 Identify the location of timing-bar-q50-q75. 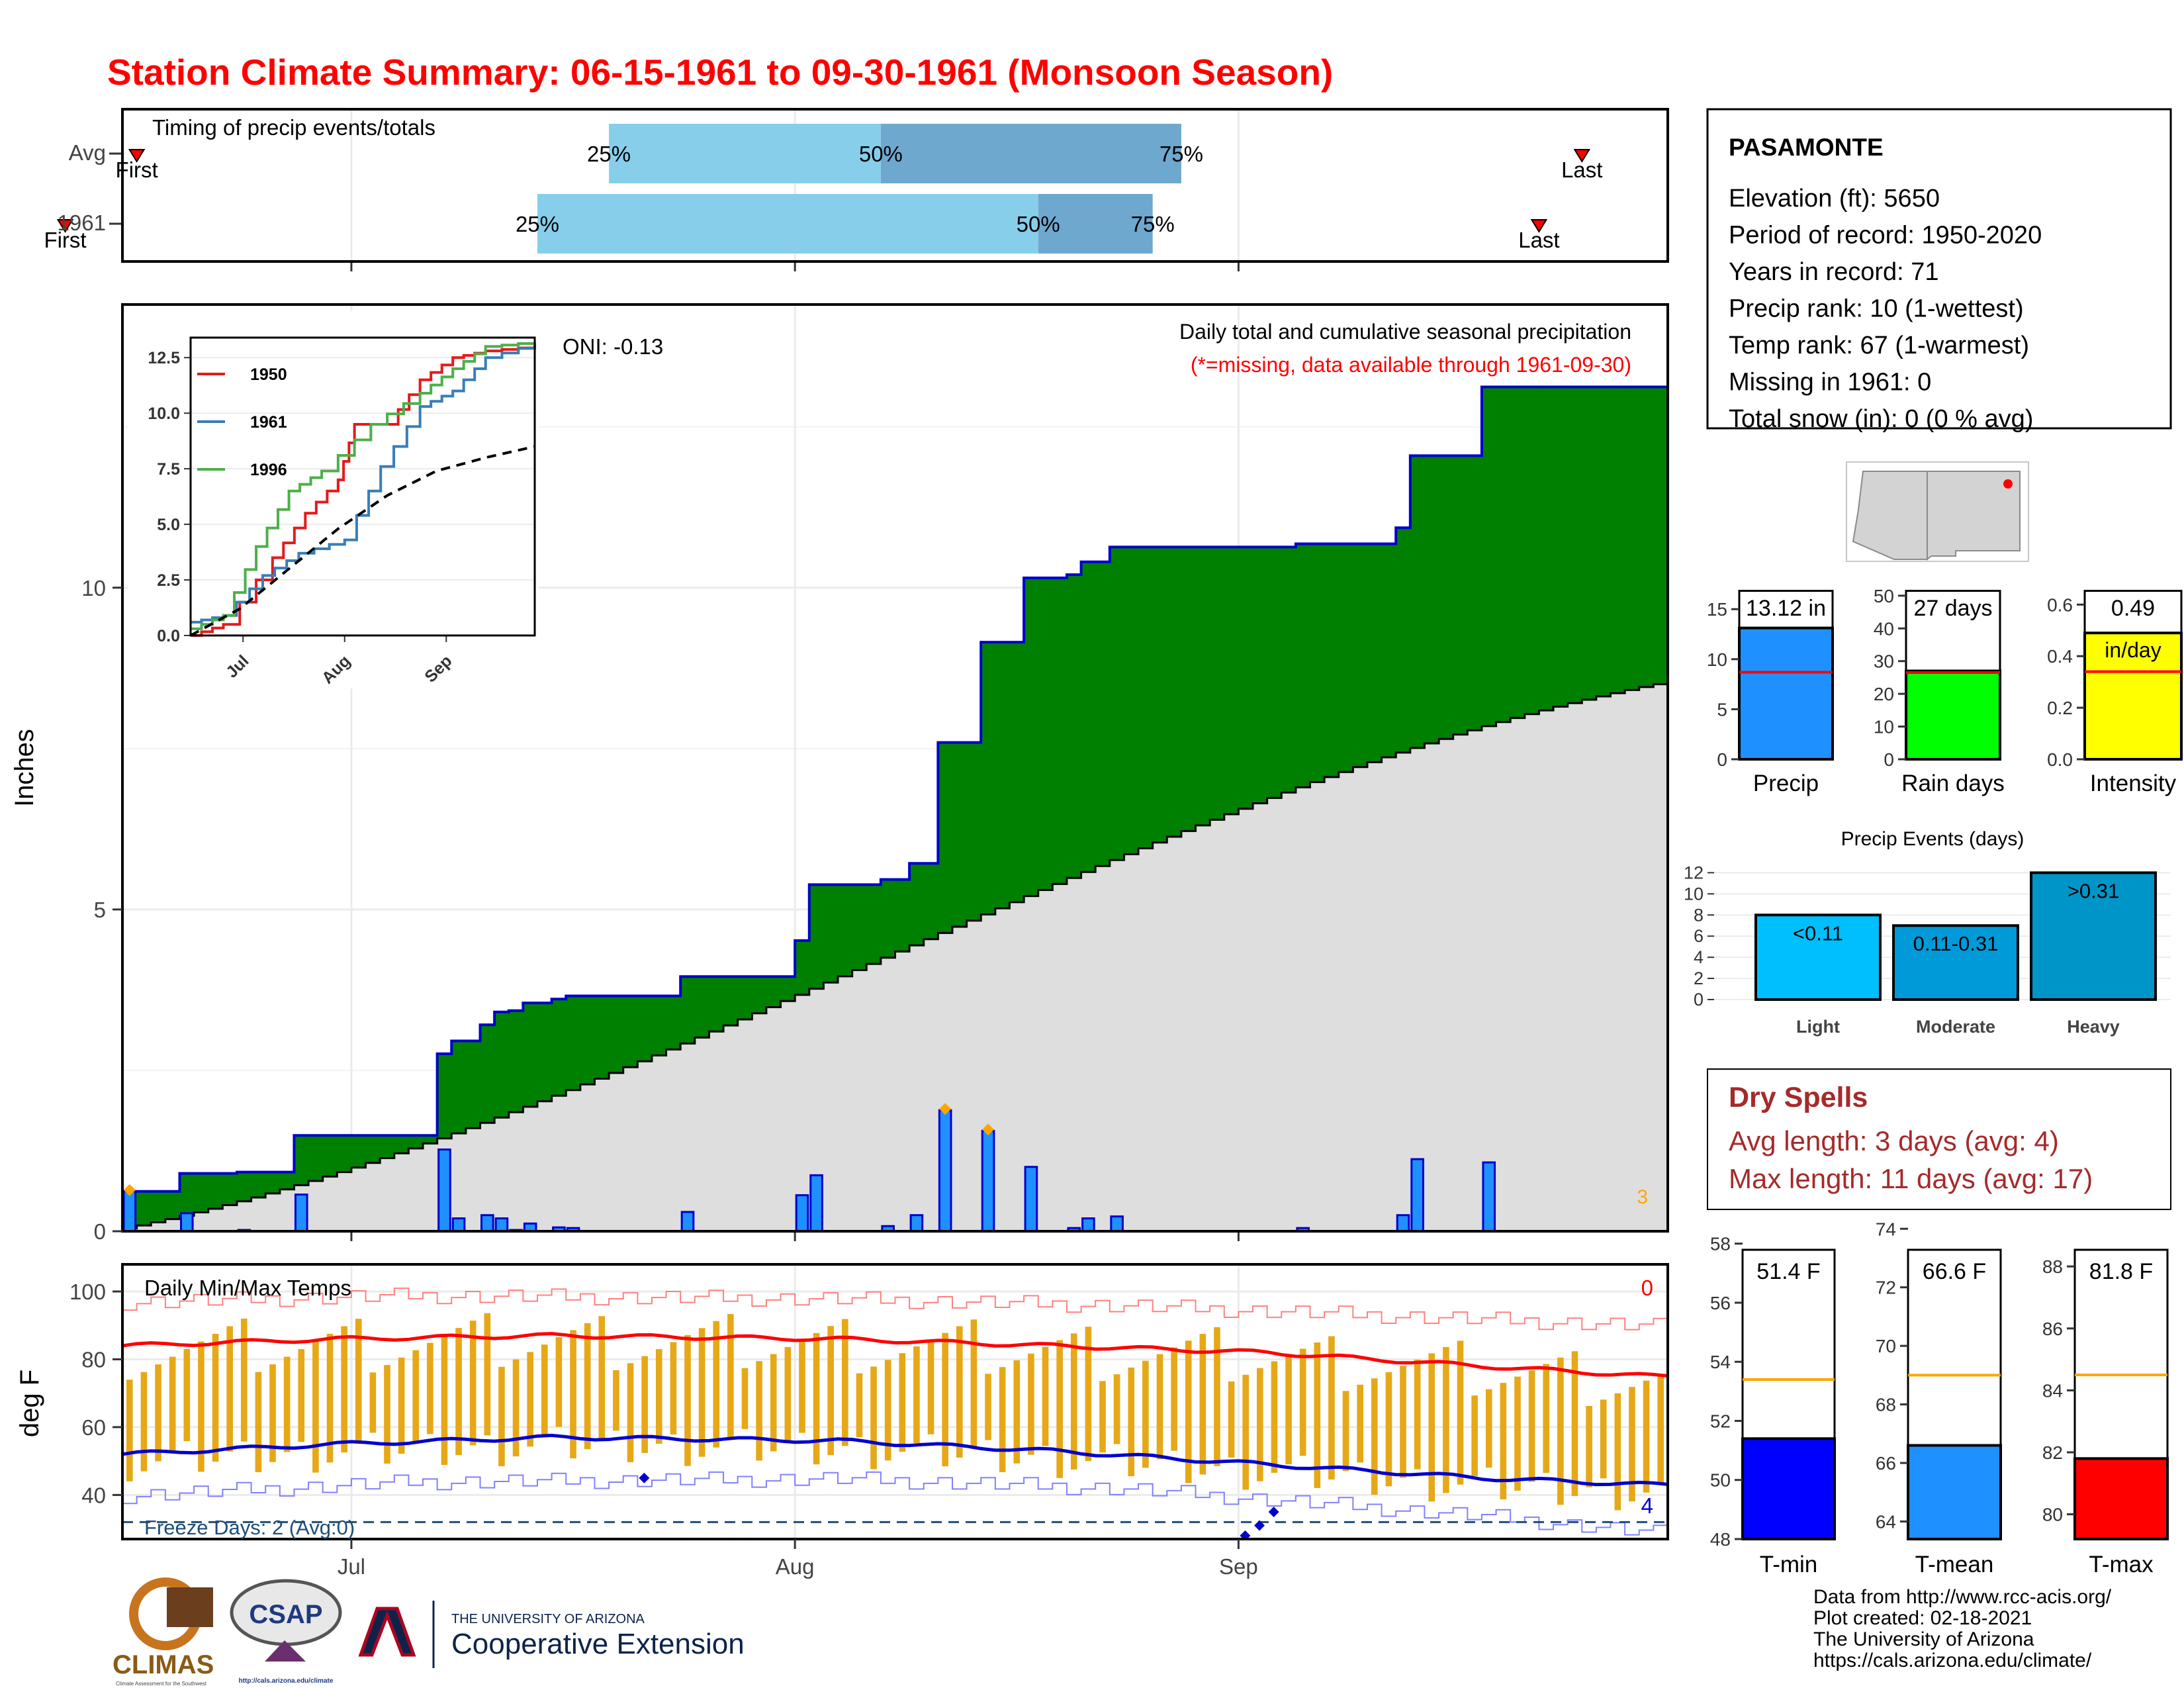
(1095, 224).